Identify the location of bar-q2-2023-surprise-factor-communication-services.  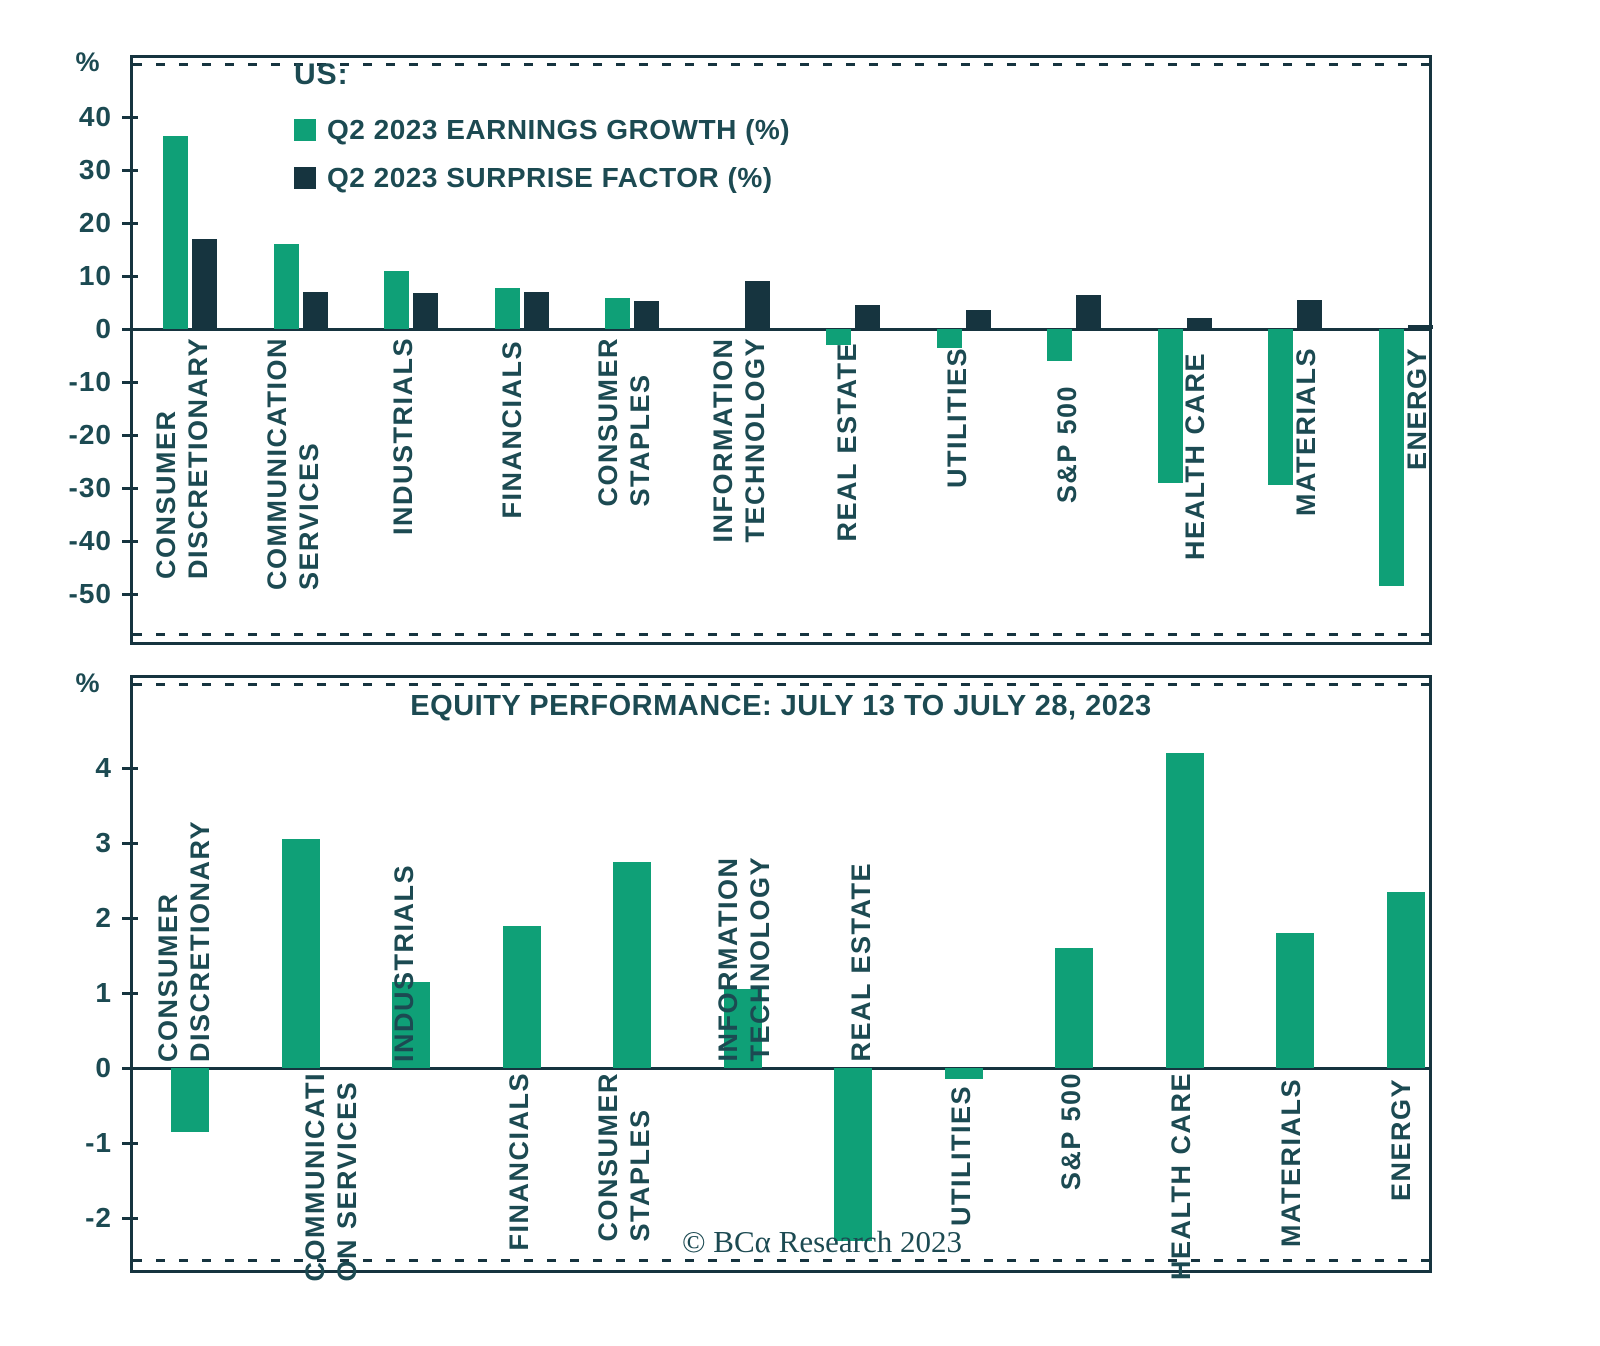
(315, 310).